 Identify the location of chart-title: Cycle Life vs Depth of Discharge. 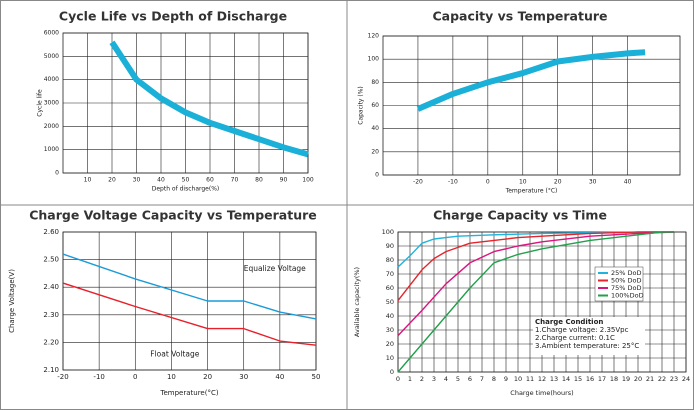
(173, 16).